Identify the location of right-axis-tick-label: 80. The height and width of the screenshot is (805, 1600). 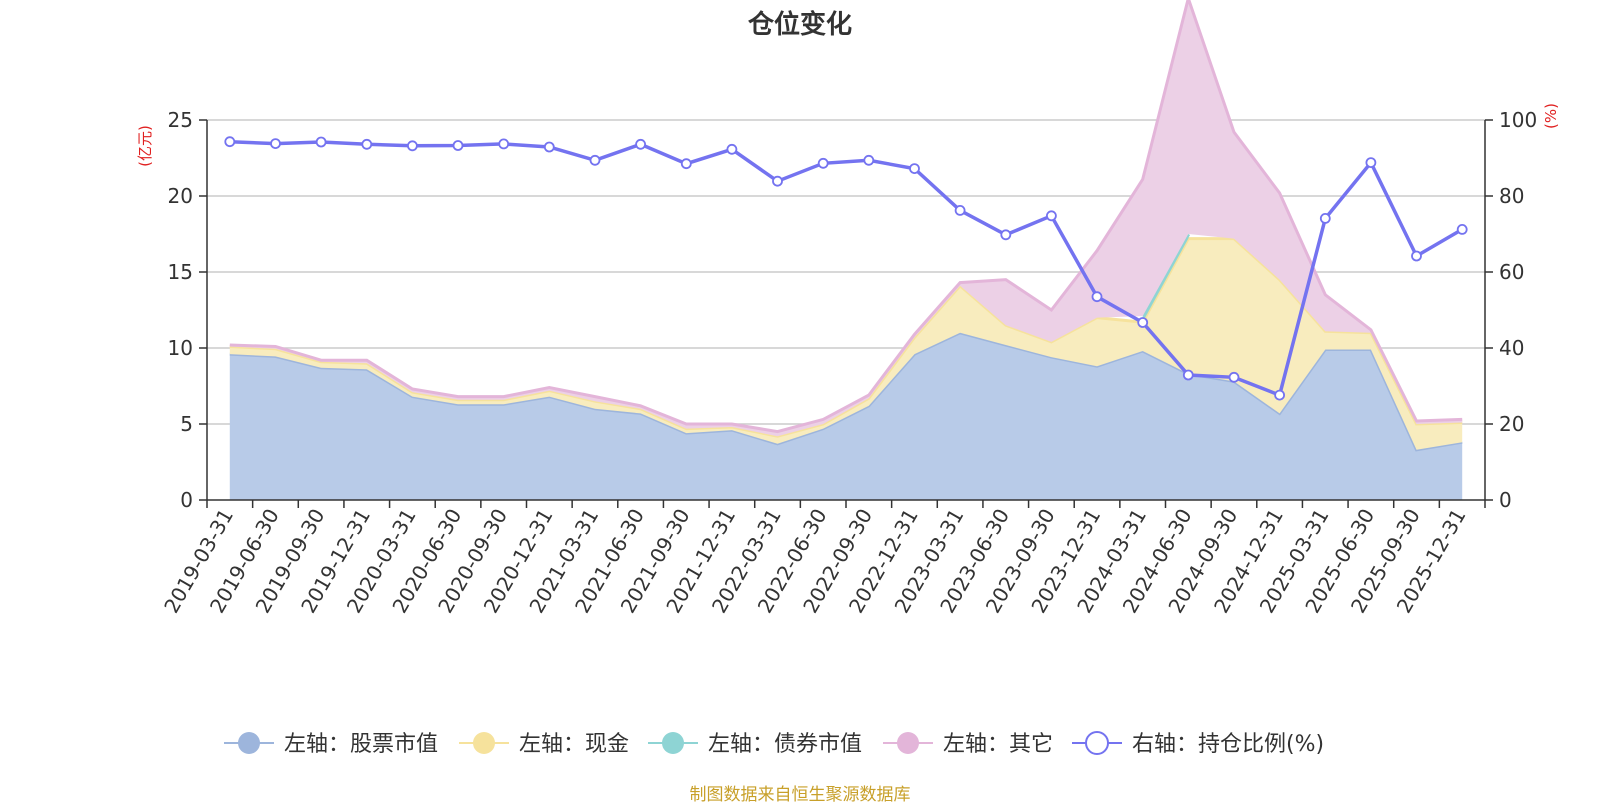
(1511, 196).